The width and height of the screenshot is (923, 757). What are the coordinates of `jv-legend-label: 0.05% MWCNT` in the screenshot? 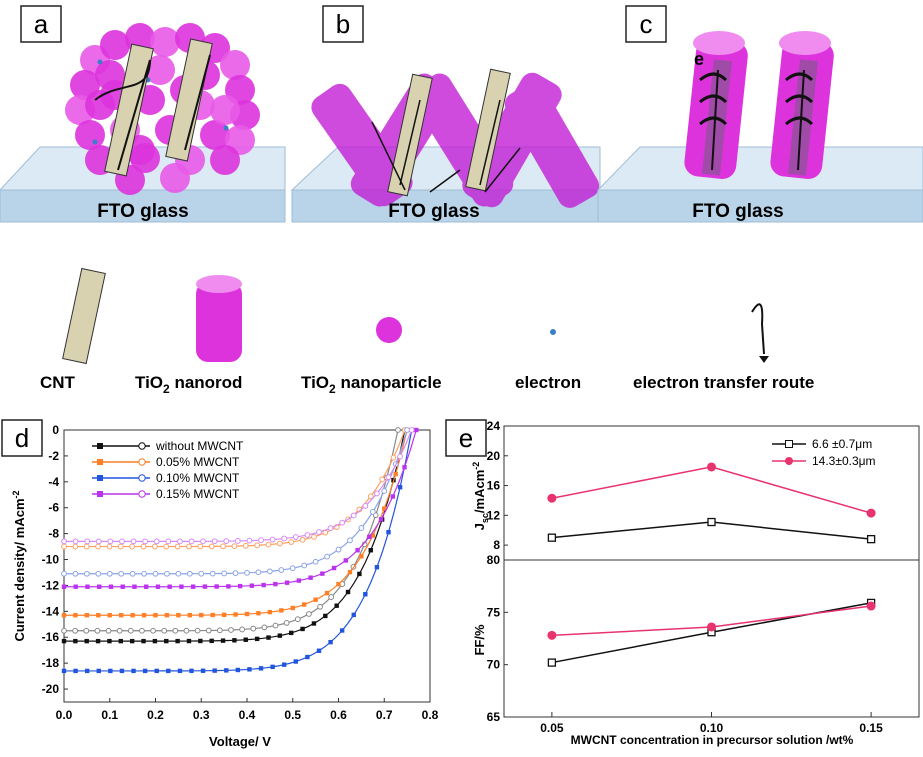 It's located at (198, 462).